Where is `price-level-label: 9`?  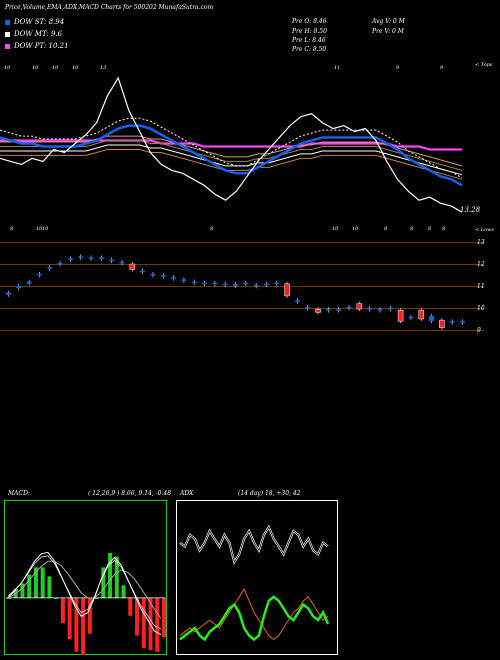
price-level-label: 9 is located at coordinates (479, 330).